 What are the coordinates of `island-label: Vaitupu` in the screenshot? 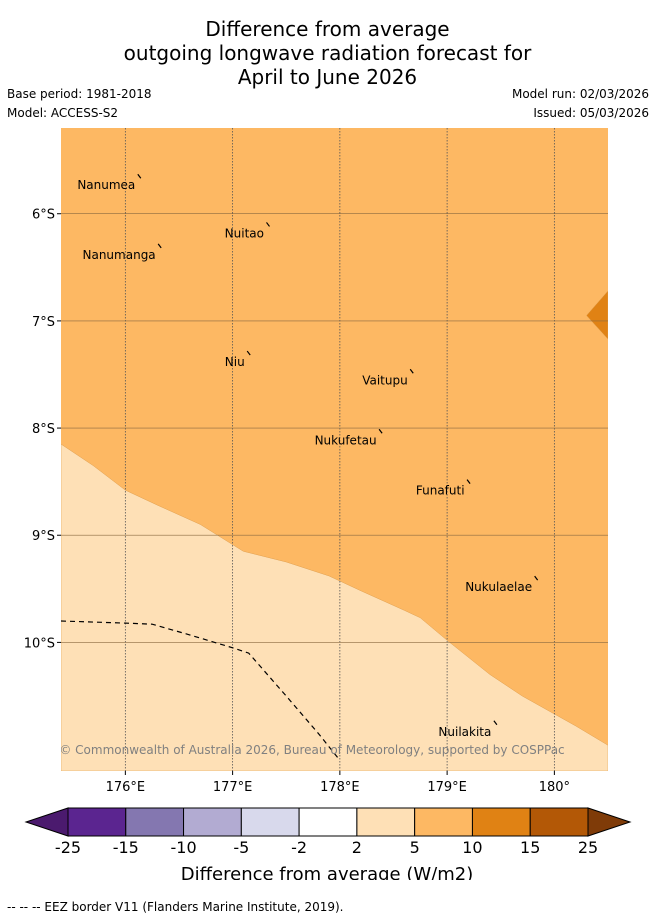 It's located at (385, 380).